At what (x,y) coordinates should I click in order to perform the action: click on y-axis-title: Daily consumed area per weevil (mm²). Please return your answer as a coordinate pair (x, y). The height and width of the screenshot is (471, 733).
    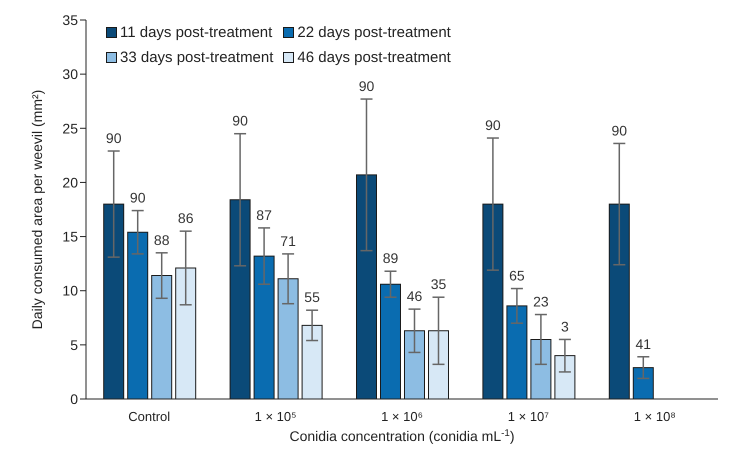
    Looking at the image, I should click on (37, 210).